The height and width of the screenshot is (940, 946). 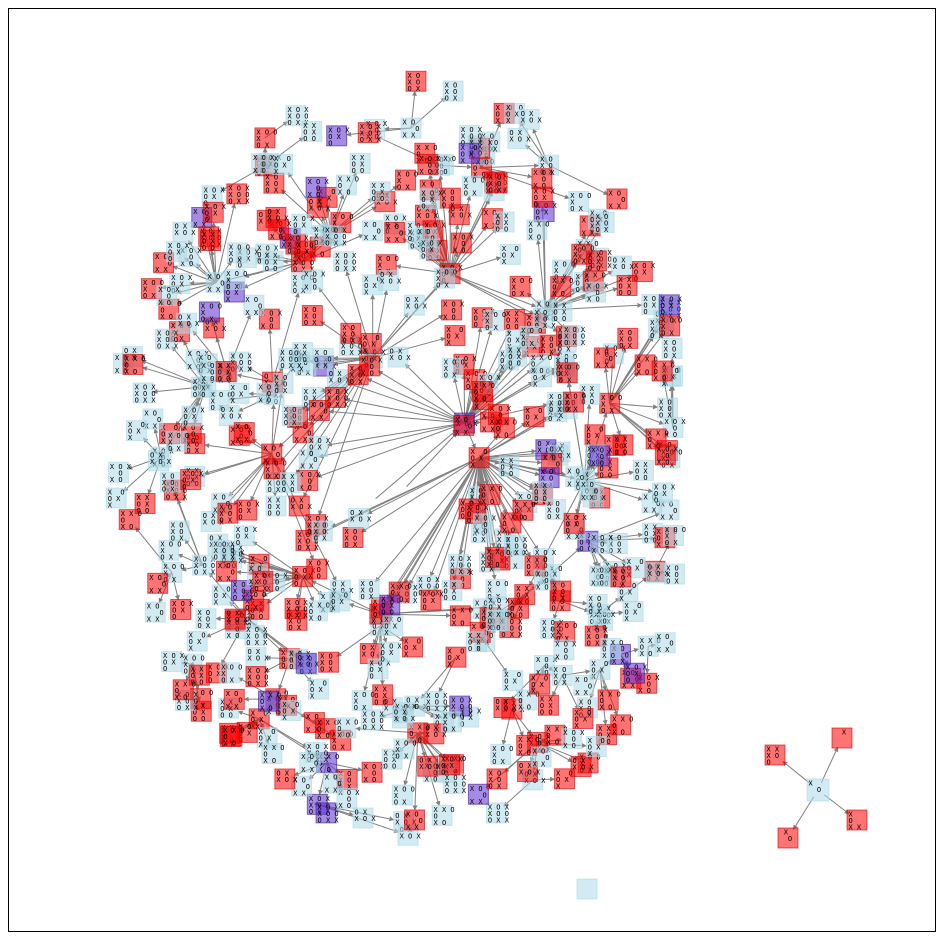 I want to click on board-state-node: X O XO X O, so click(x=431, y=199).